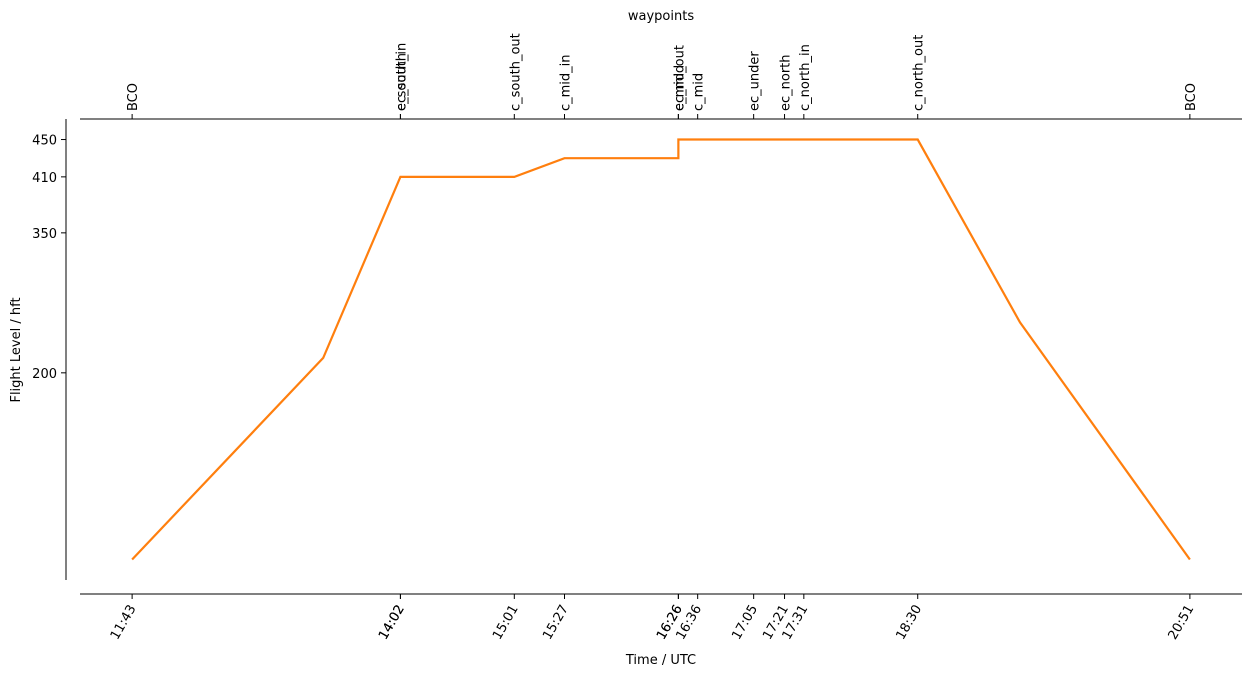 Image resolution: width=1252 pixels, height=680 pixels. I want to click on x2-tick-label: ec_south, so click(401, 82).